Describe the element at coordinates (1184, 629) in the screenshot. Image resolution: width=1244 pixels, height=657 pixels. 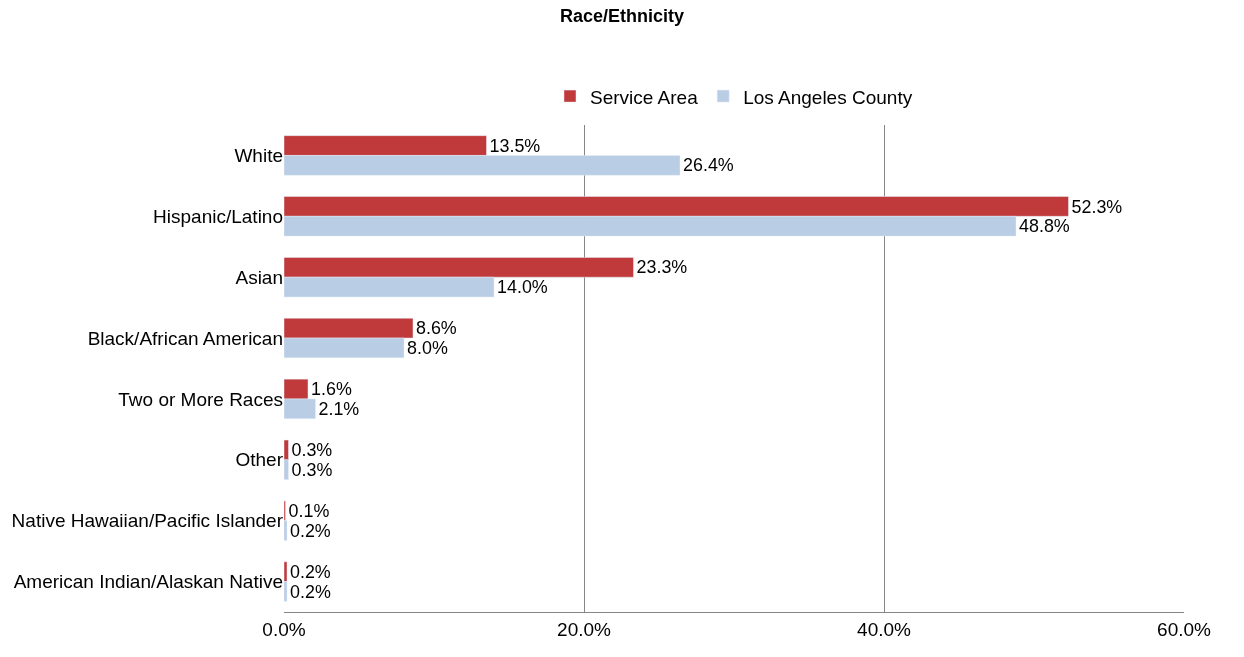
I see `x-tick-label: 60.0%` at that location.